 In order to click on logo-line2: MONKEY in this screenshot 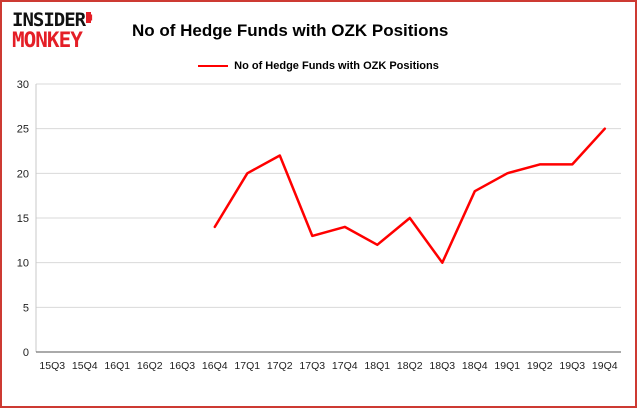, I will do `click(66, 40)`.